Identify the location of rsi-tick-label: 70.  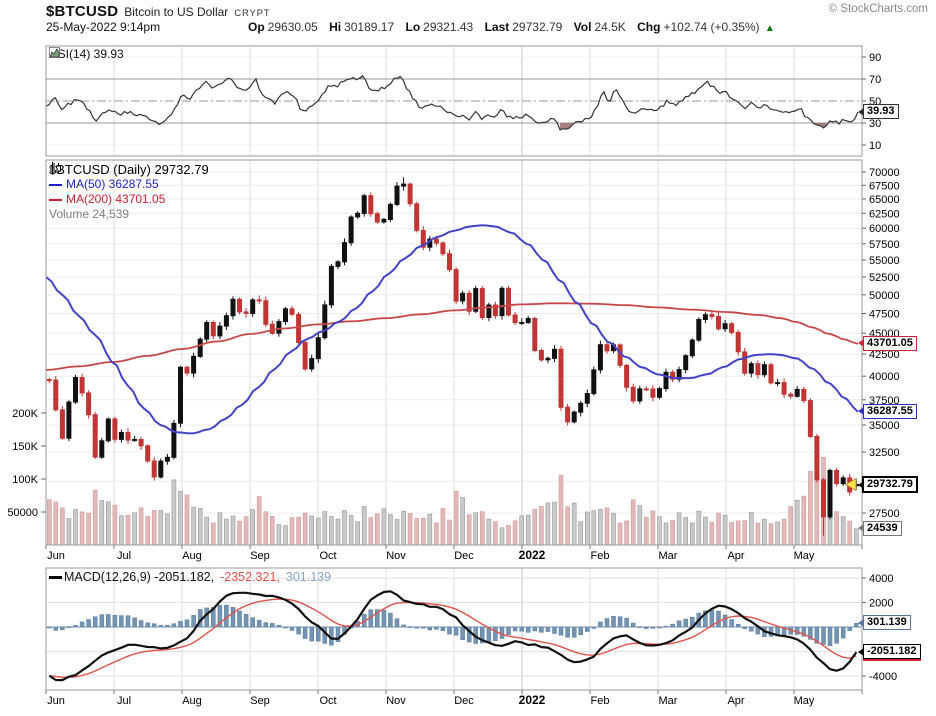
(875, 80).